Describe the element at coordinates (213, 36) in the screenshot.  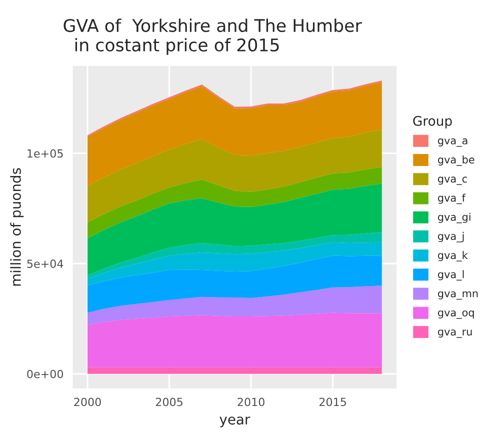
I see `chart-title: GVA of Yorkshire and The Humber in costant price of 2015` at that location.